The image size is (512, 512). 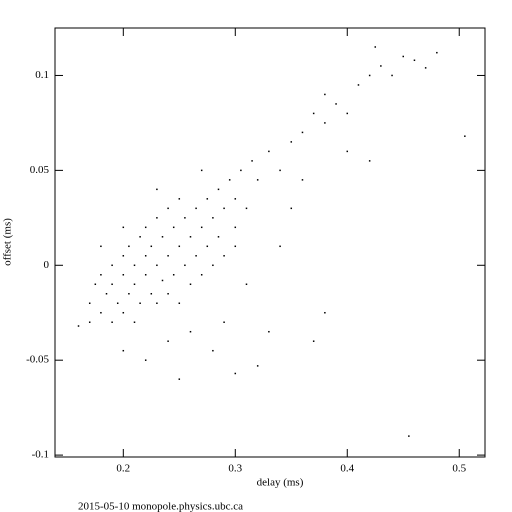 What do you see at coordinates (40, 170) in the screenshot?
I see `y-tick-label: 0.05` at bounding box center [40, 170].